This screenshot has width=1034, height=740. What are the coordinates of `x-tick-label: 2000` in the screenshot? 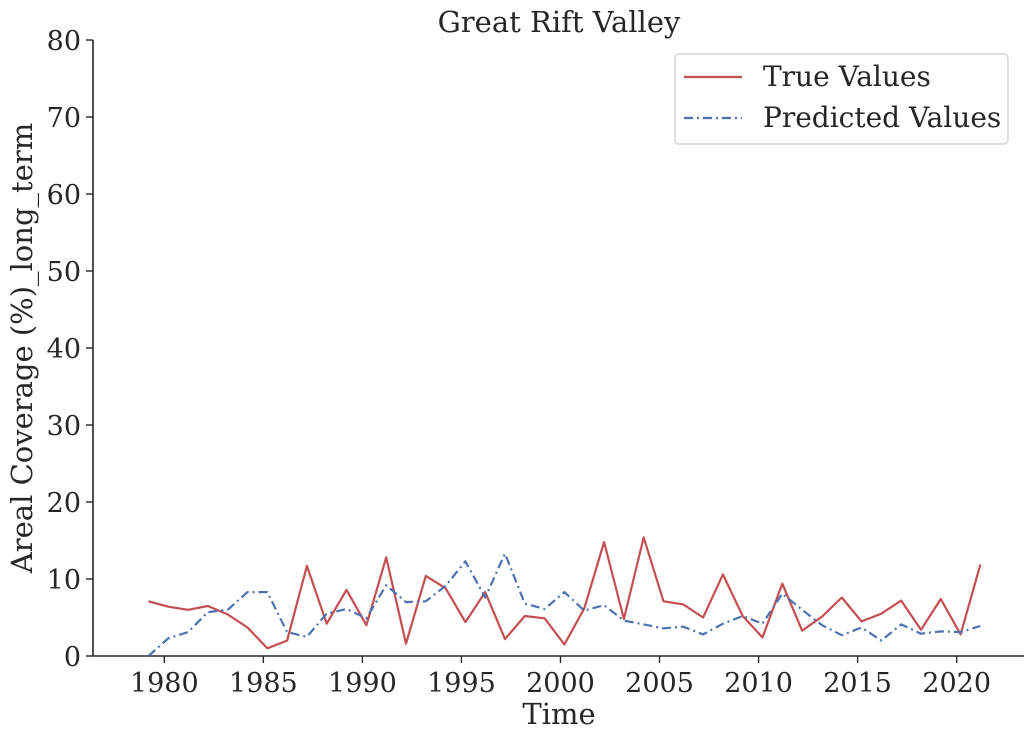 It's located at (560, 683).